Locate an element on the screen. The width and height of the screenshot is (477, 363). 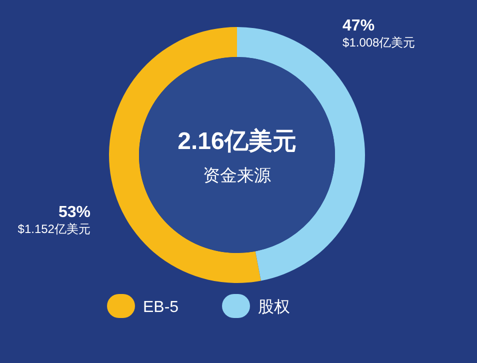
legend-label: EB-5 is located at coordinates (161, 307).